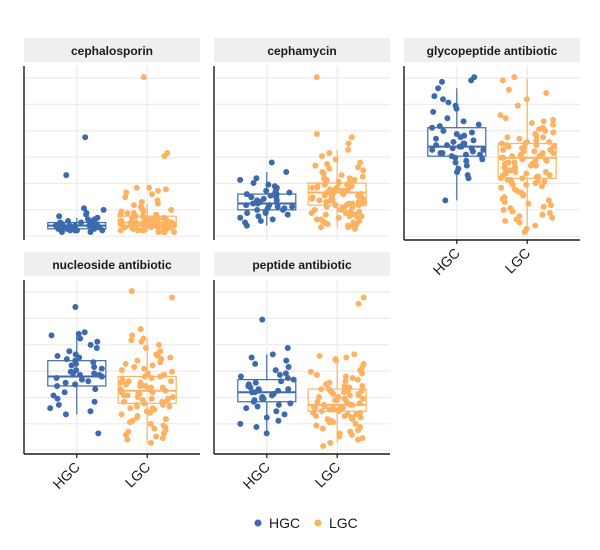  Describe the element at coordinates (112, 50) in the screenshot. I see `facet-strip` at that location.